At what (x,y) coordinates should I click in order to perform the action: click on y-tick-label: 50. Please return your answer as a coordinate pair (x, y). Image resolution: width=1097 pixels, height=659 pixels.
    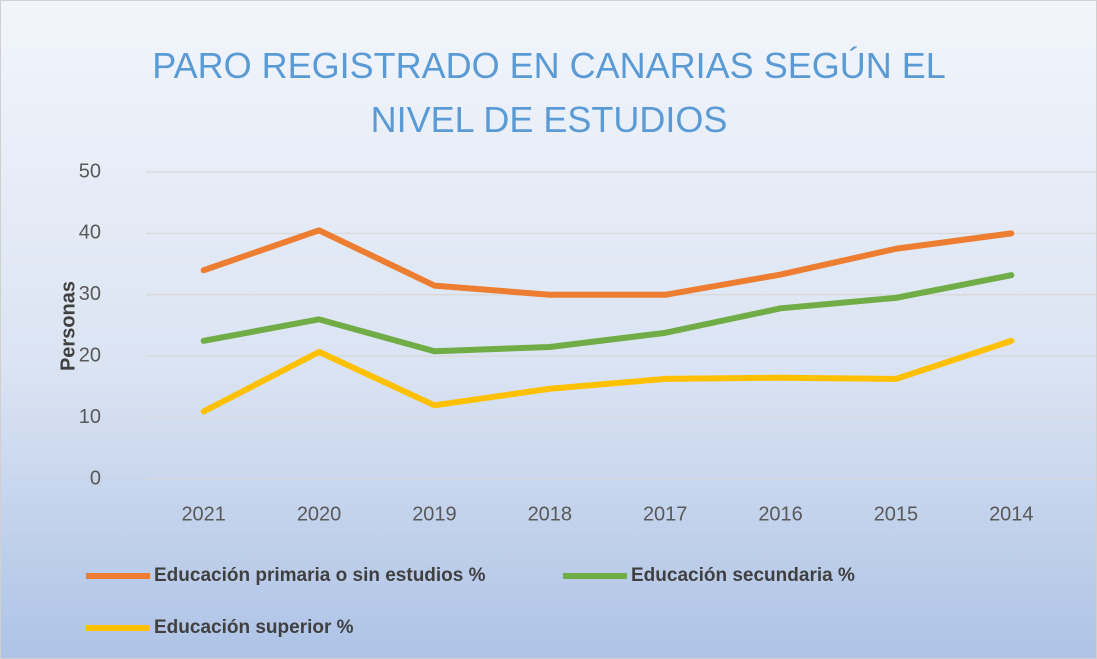
    Looking at the image, I should click on (90, 171).